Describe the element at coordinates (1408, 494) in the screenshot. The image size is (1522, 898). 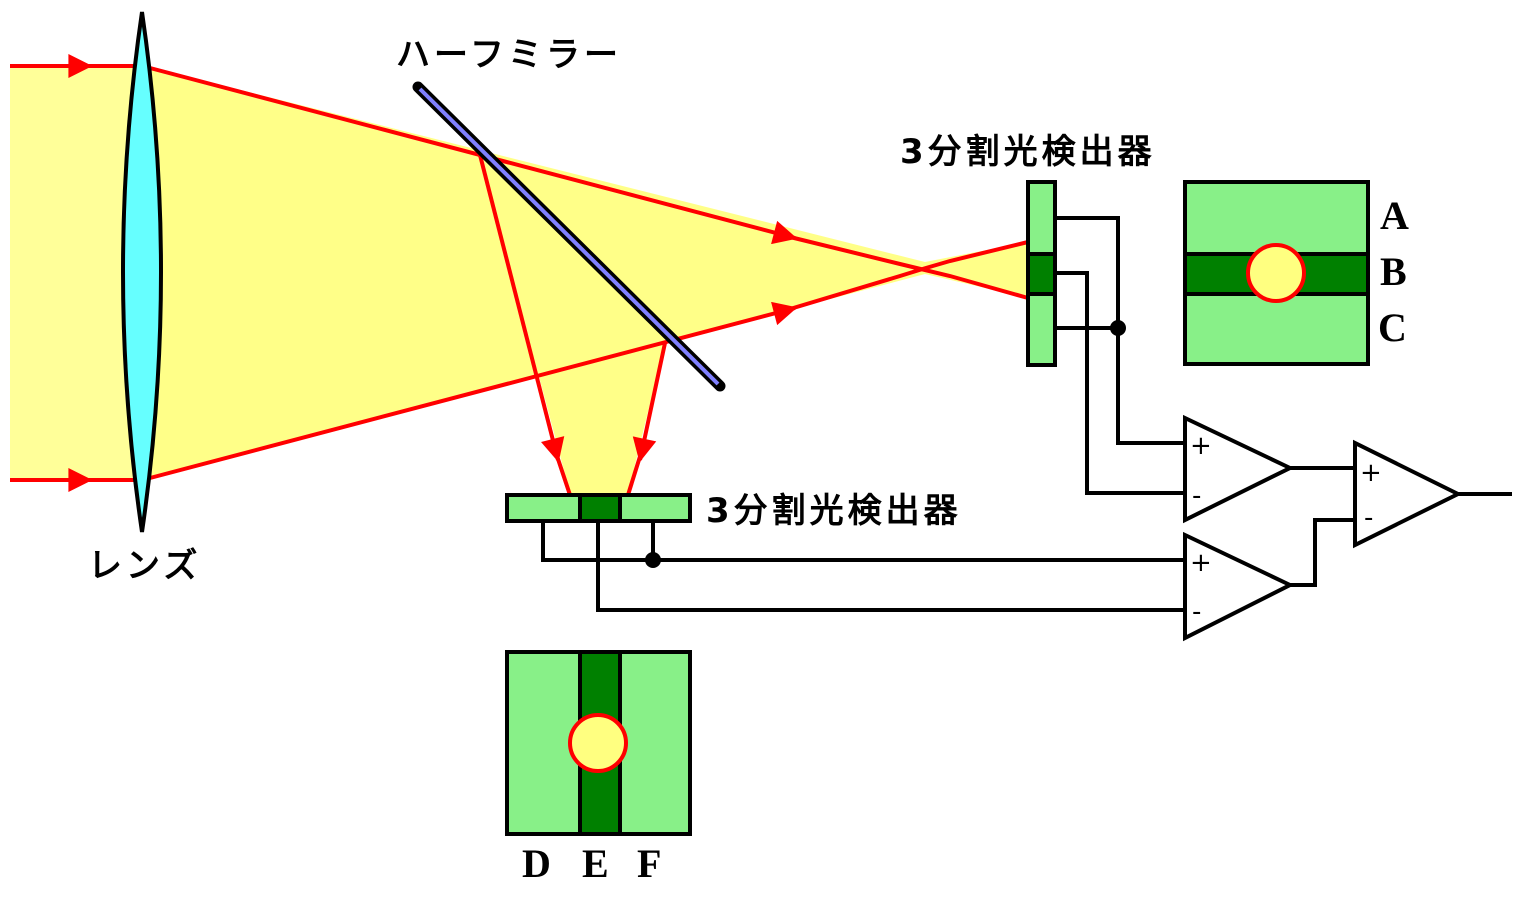
I see `opamp-3: + -` at that location.